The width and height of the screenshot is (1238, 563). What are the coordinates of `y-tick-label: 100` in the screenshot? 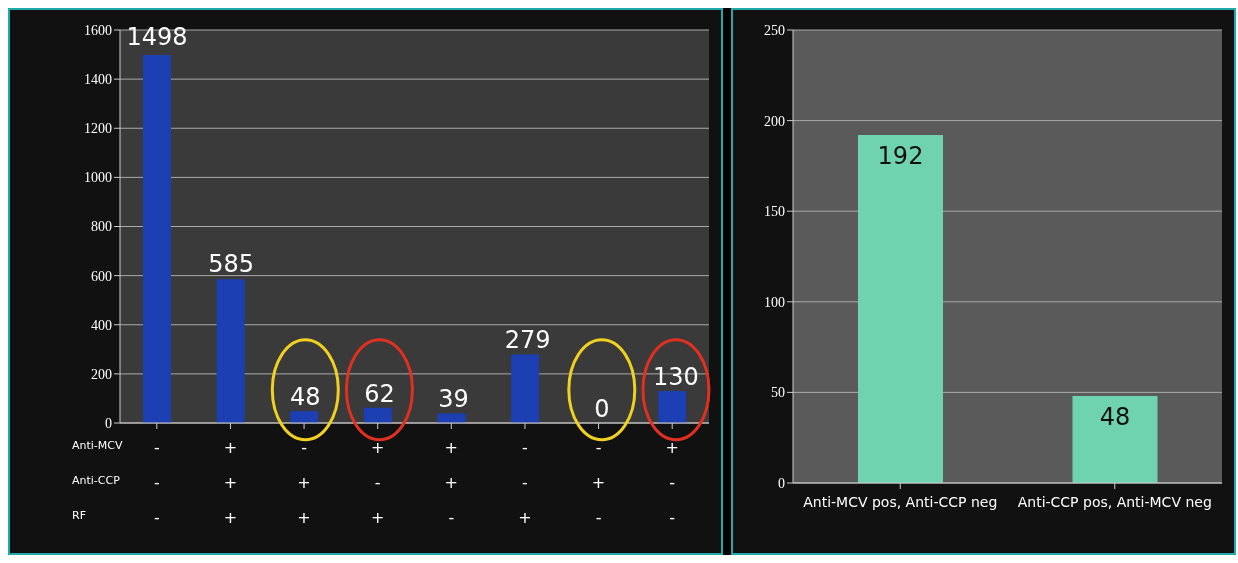 It's located at (774, 302).